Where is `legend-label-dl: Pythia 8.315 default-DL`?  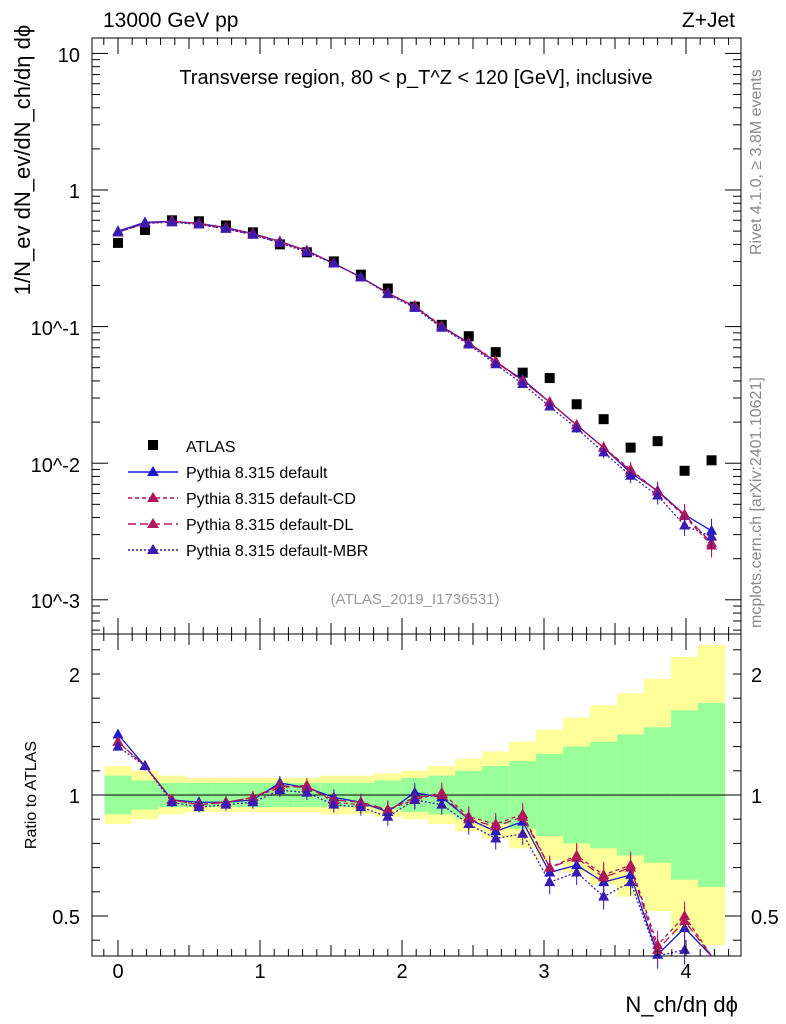
legend-label-dl: Pythia 8.315 default-DL is located at coordinates (269, 525).